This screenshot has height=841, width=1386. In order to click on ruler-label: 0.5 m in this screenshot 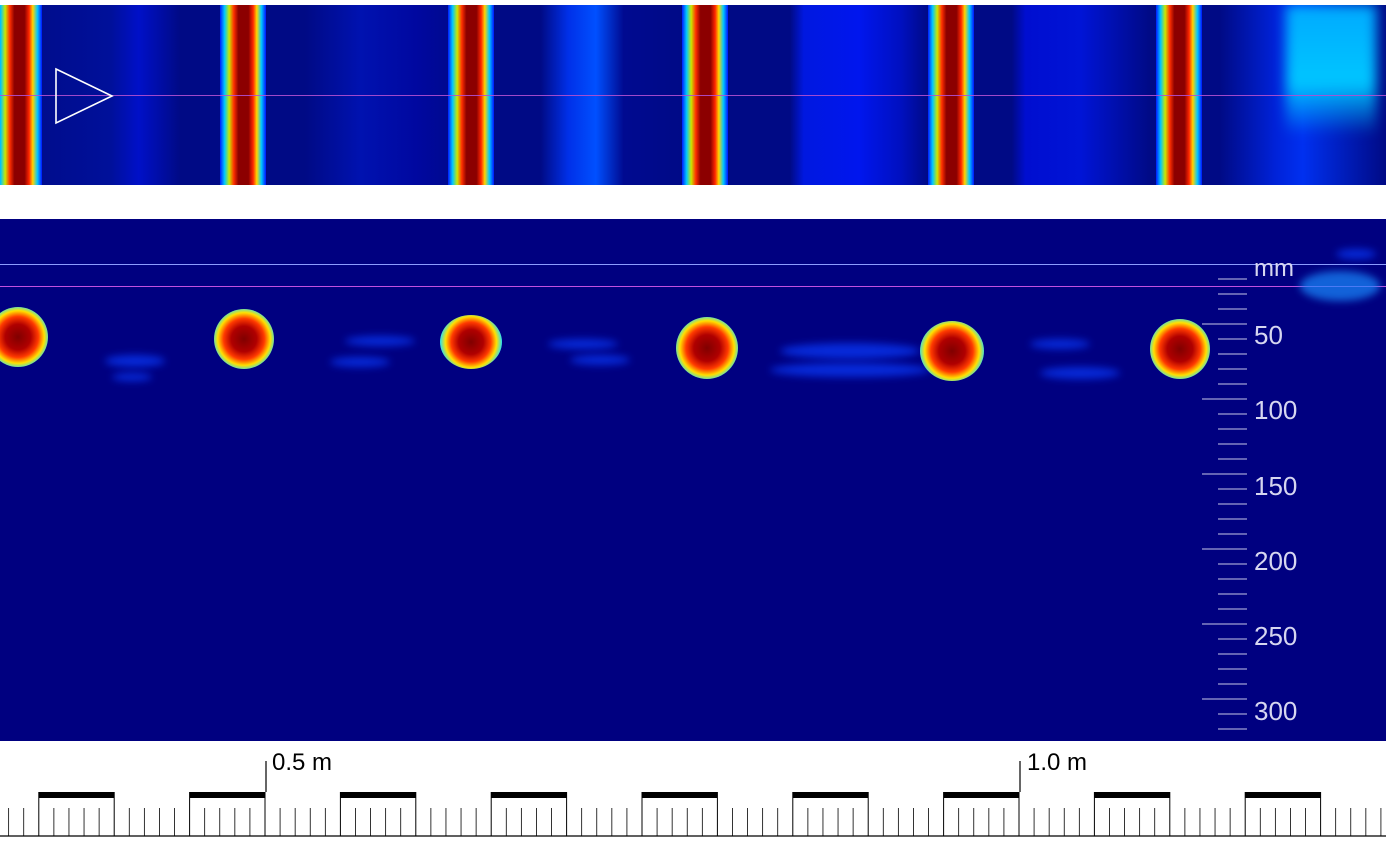, I will do `click(302, 762)`.